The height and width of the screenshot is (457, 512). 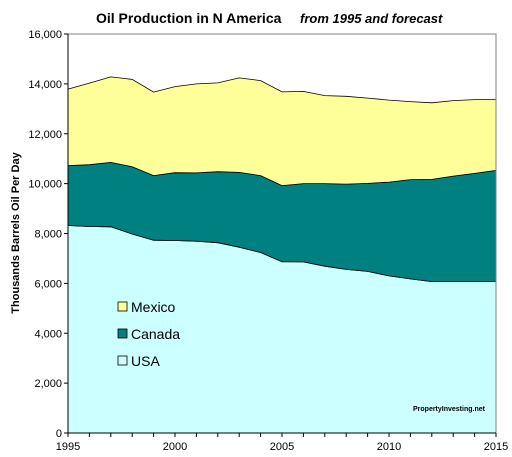 What do you see at coordinates (48, 334) in the screenshot?
I see `y-tick-label: 4,000` at bounding box center [48, 334].